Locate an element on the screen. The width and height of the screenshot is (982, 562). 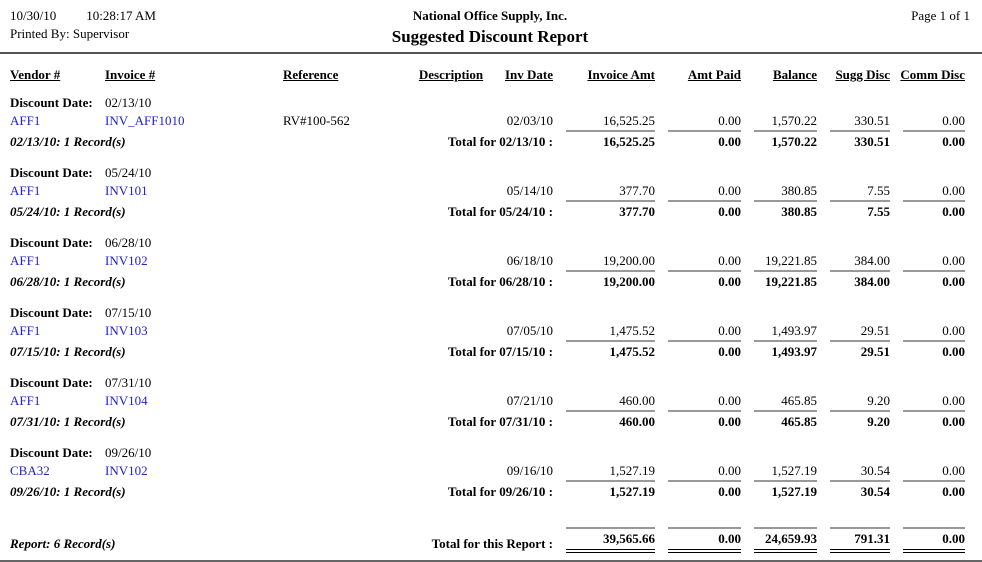
reference-cell: RV#100-562 is located at coordinates (316, 120).